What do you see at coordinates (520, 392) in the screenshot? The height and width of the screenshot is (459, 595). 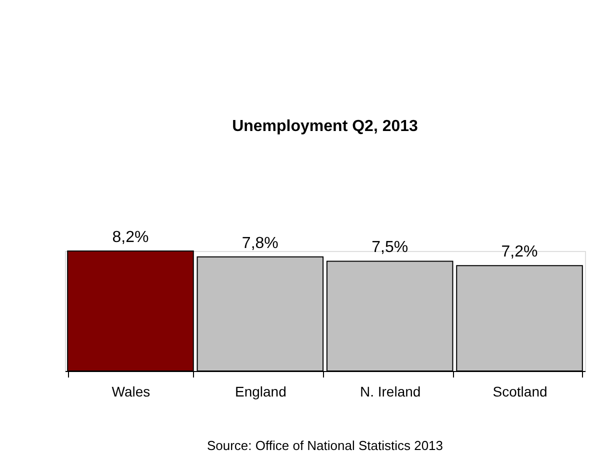 I see `x-tick-label: Scotland` at bounding box center [520, 392].